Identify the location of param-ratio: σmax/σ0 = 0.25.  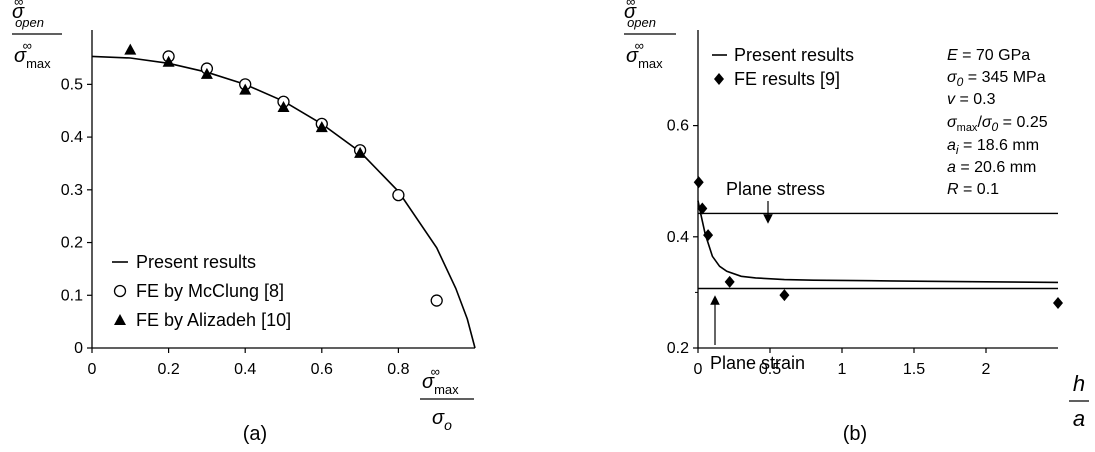
(997, 124).